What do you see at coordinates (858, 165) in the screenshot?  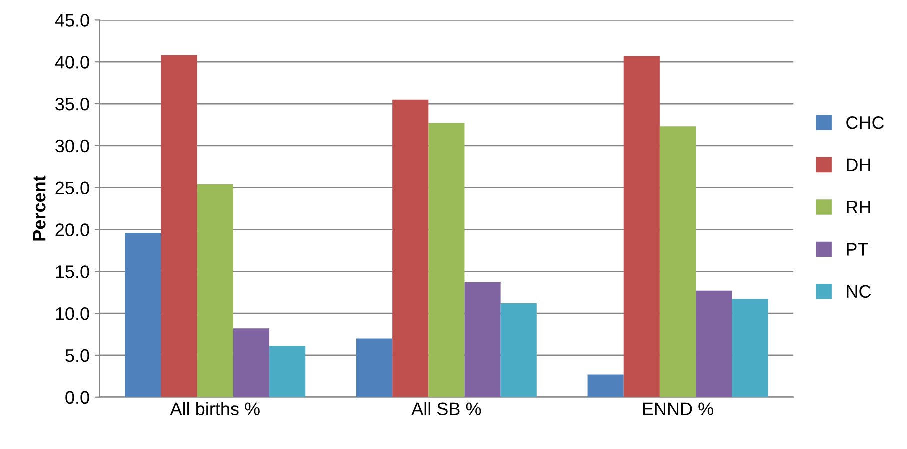 I see `legend-label: DH` at bounding box center [858, 165].